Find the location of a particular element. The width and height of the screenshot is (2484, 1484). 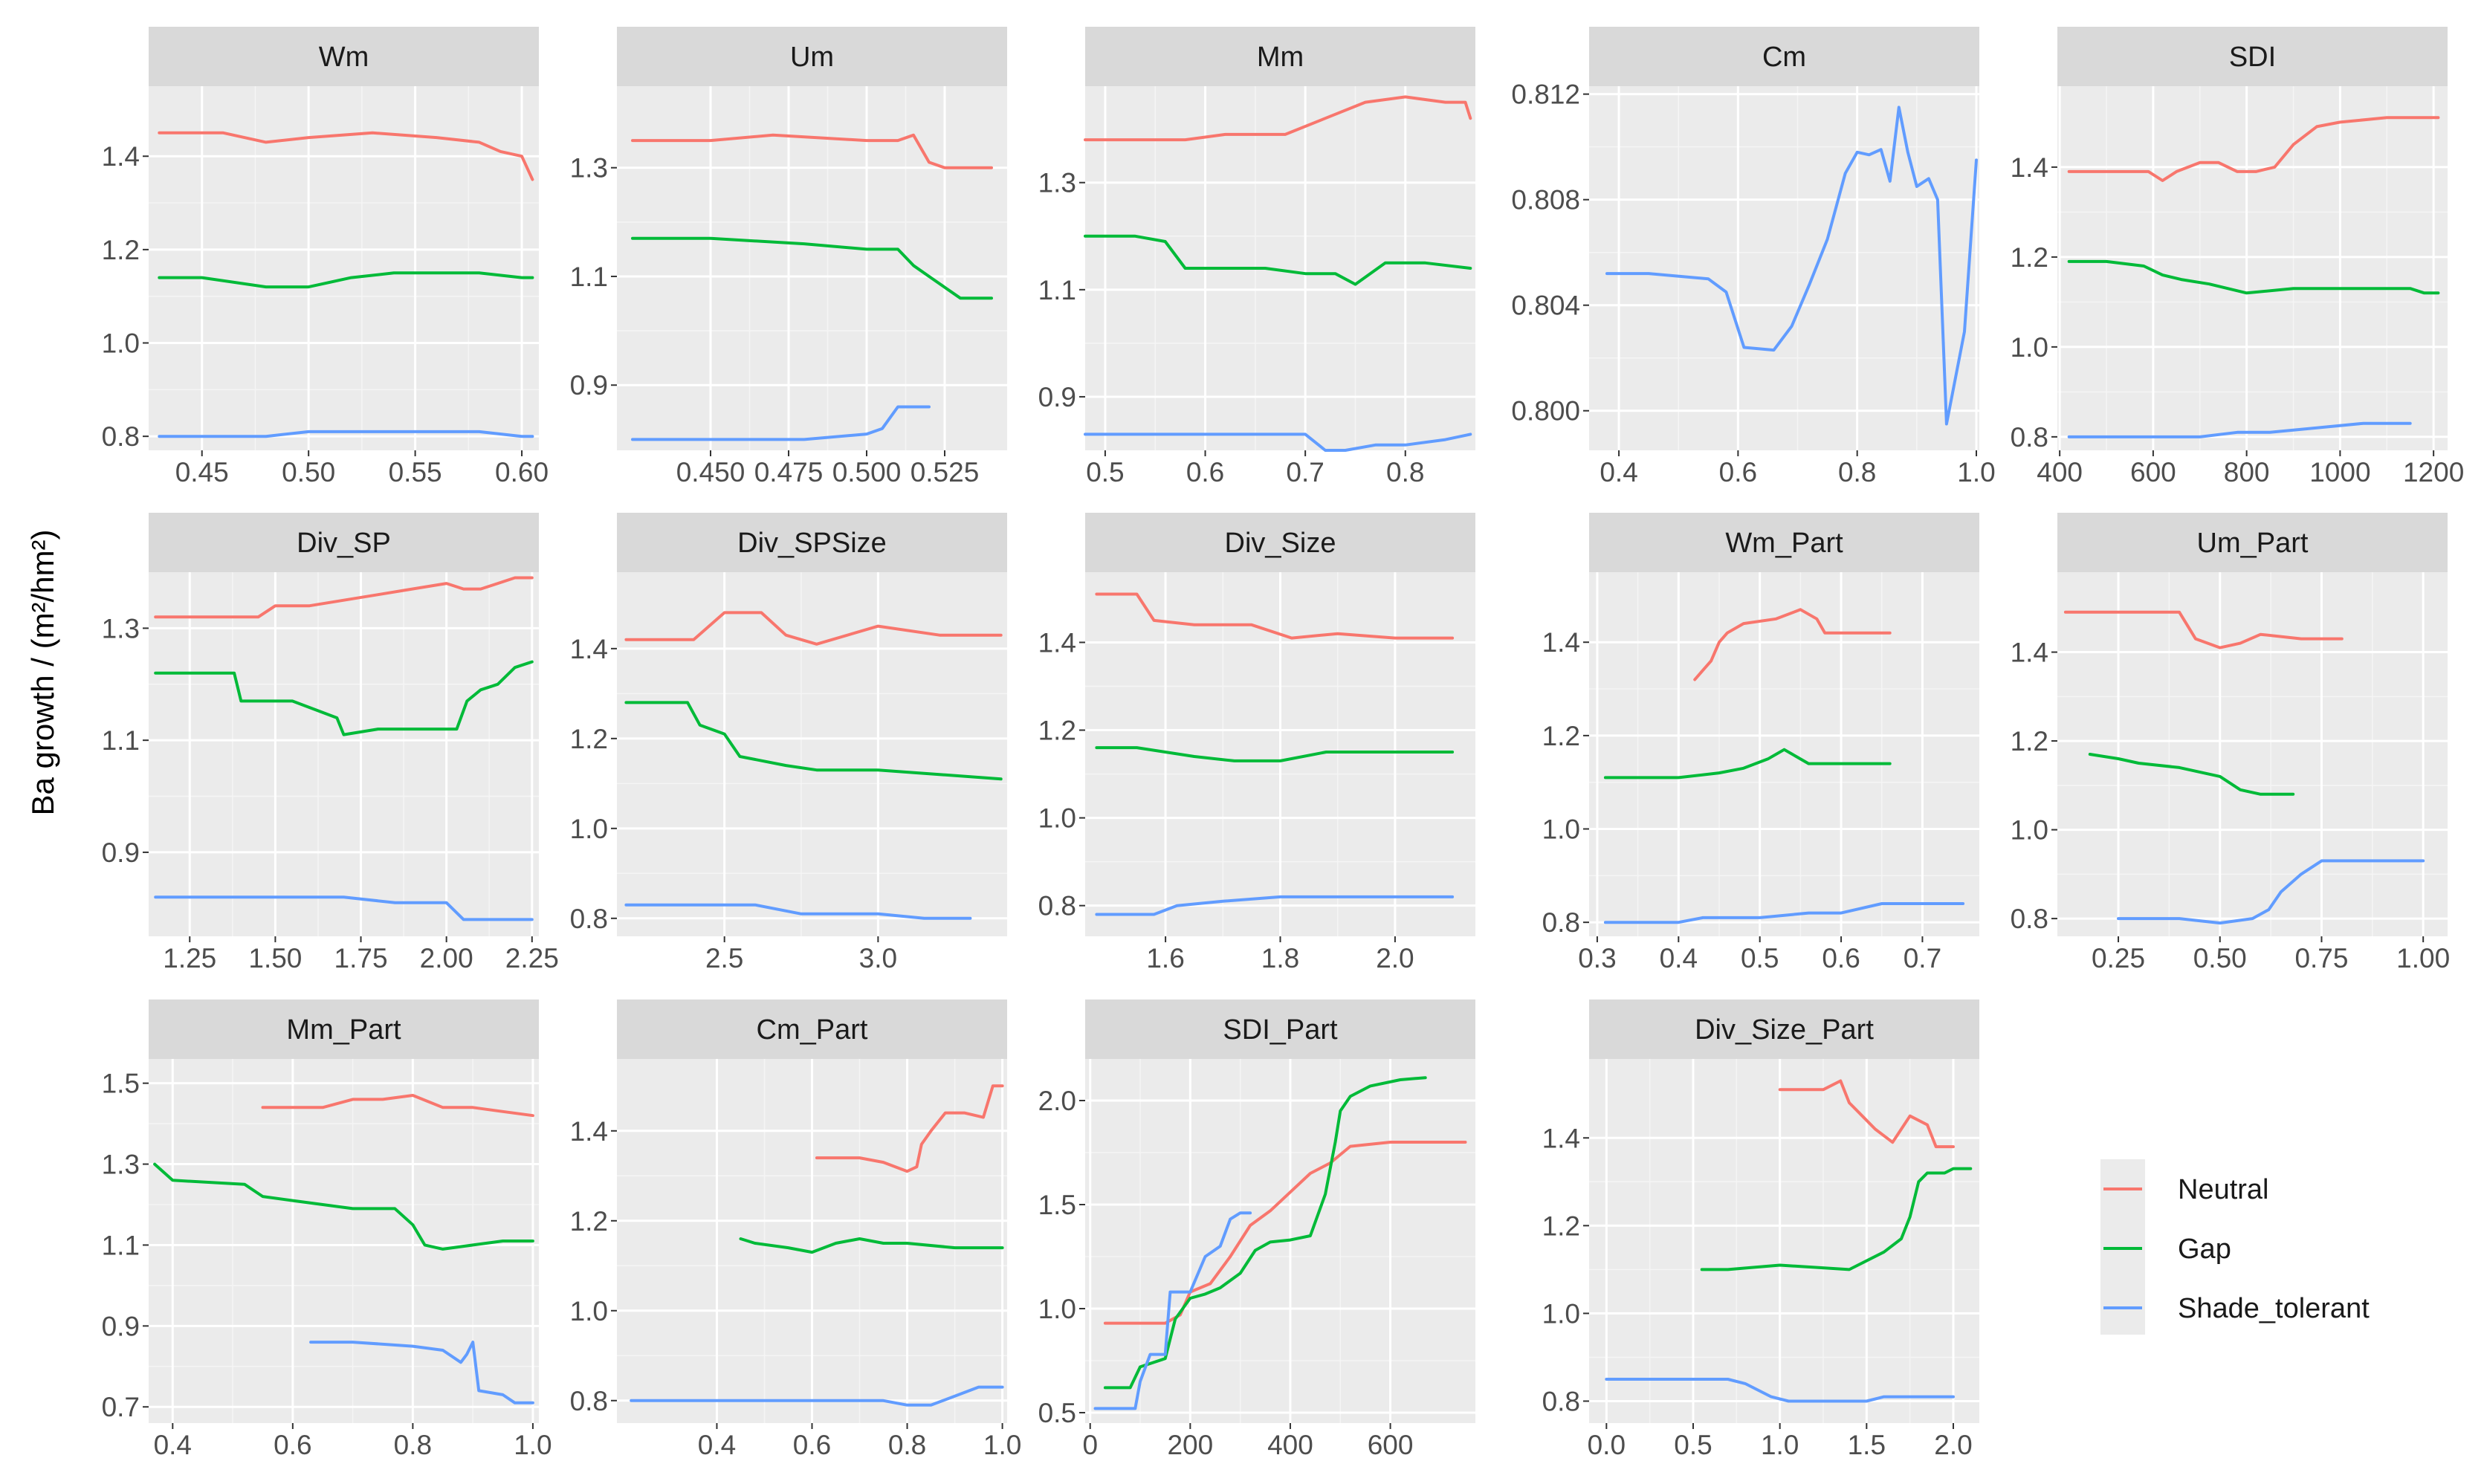

x-tick-label: 2.25 is located at coordinates (532, 958).